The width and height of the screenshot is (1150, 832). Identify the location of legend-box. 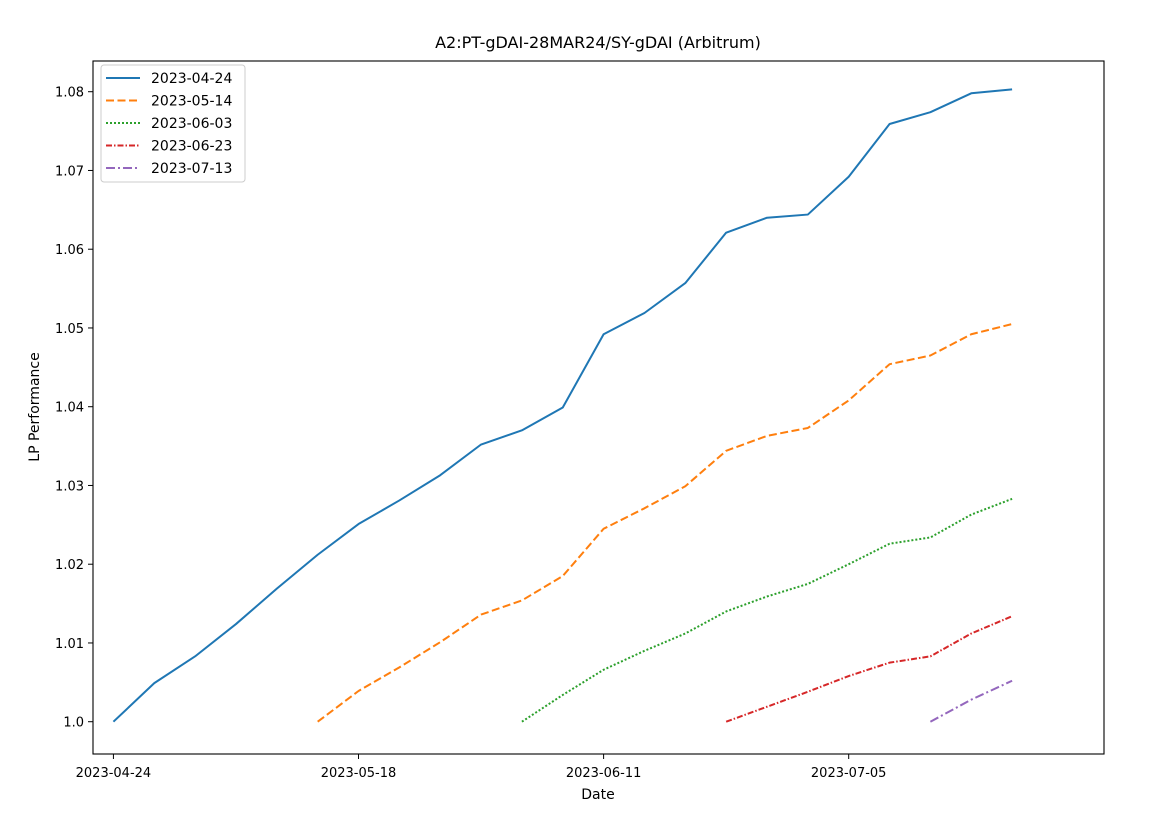
(173, 123).